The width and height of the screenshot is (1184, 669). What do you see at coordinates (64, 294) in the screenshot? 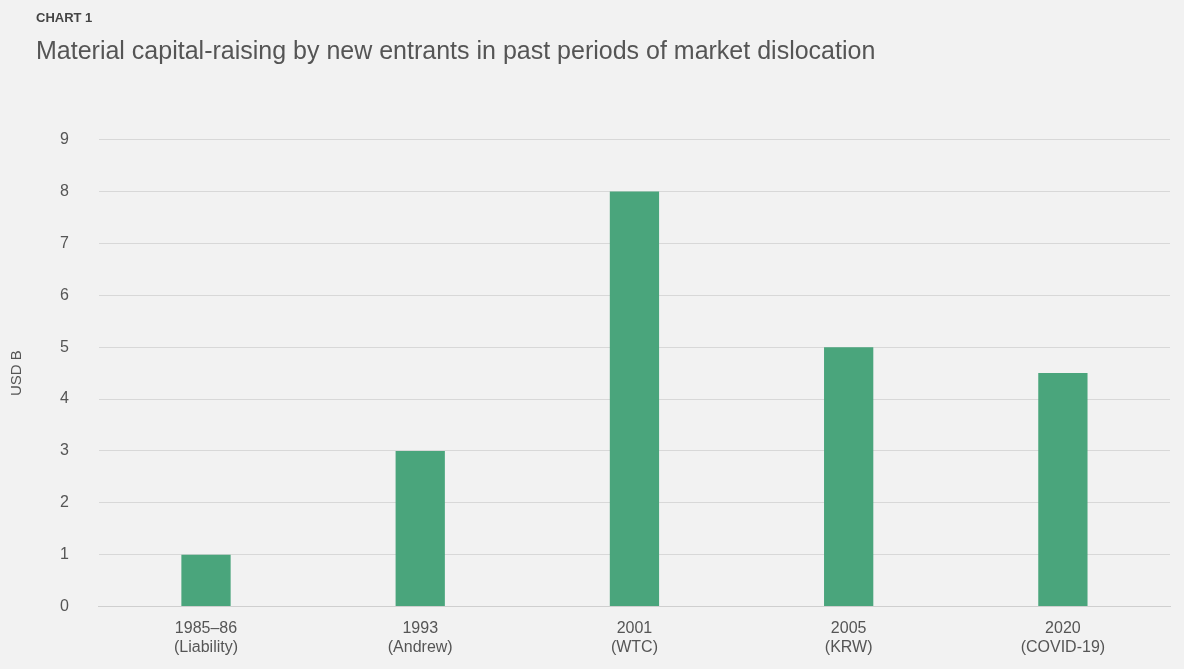
I see `y-tick-label: 6` at bounding box center [64, 294].